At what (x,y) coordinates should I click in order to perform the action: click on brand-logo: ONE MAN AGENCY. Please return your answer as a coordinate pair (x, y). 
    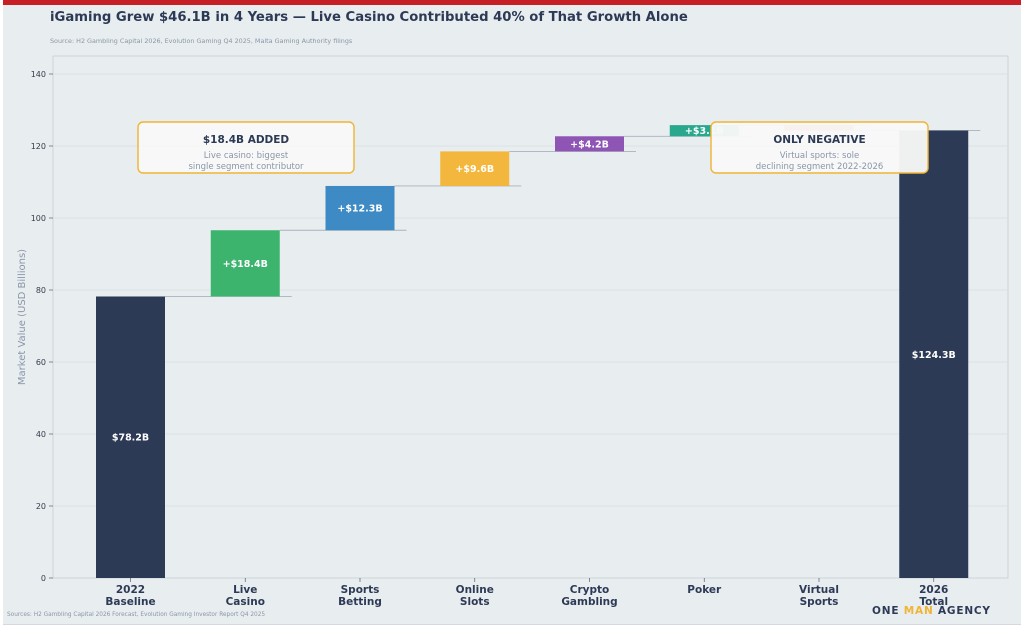
    Looking at the image, I should click on (931, 611).